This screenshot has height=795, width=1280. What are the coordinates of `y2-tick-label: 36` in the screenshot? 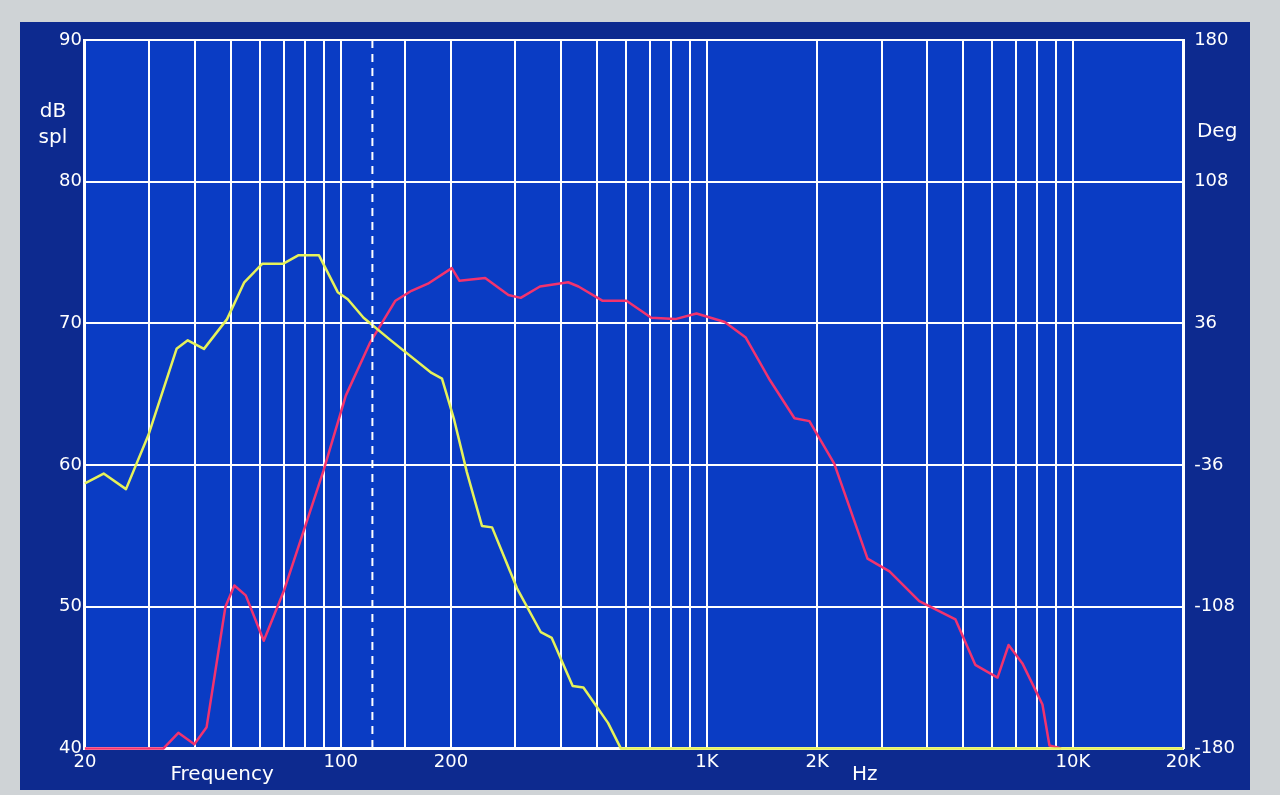 It's located at (1206, 322).